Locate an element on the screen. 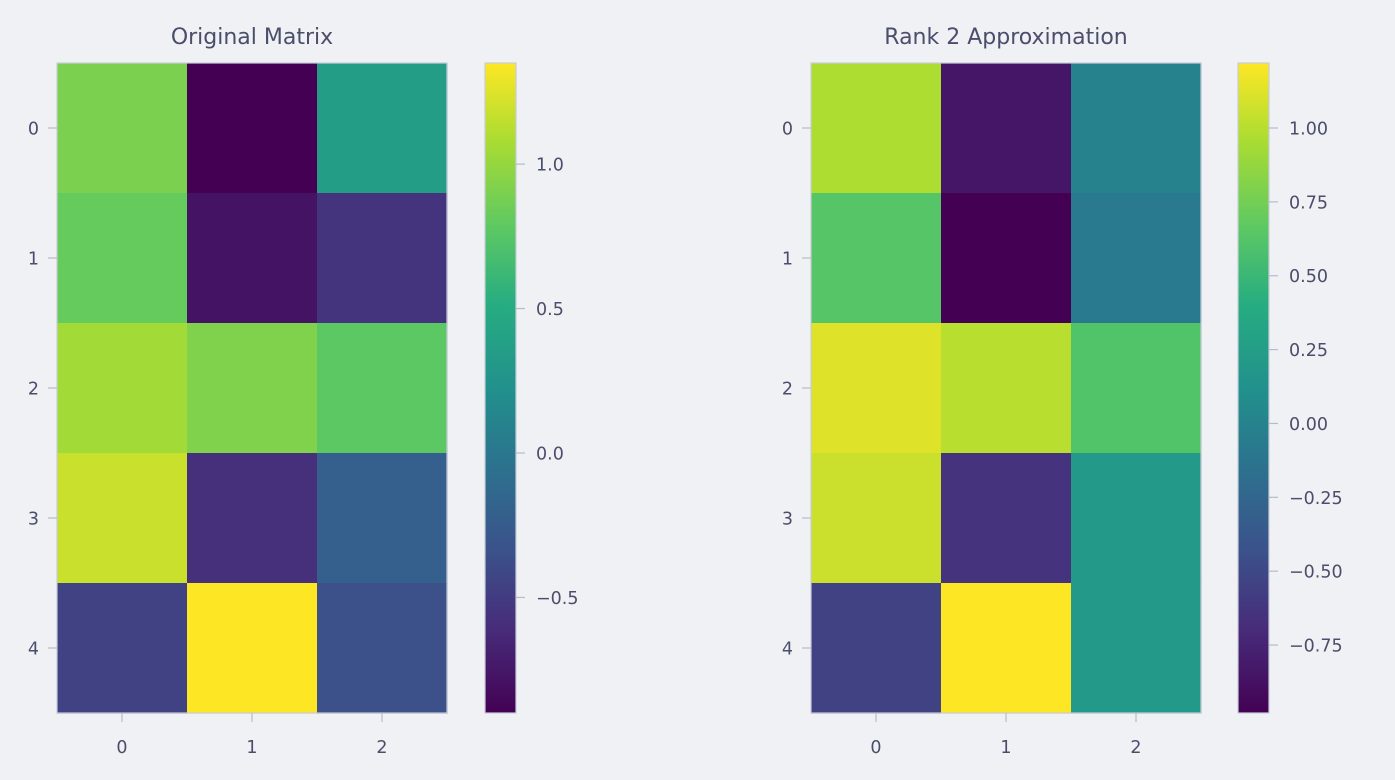 The image size is (1395, 780). colorbar-tick-label: 1.00 is located at coordinates (1308, 130).